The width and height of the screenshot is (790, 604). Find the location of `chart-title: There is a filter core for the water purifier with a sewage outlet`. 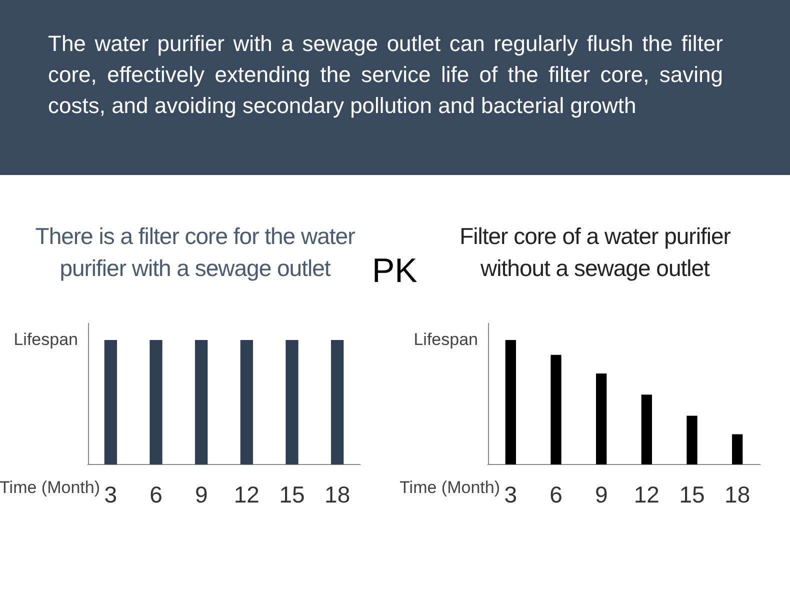

chart-title: There is a filter core for the water purifier with a sewage outlet is located at coordinates (195, 252).